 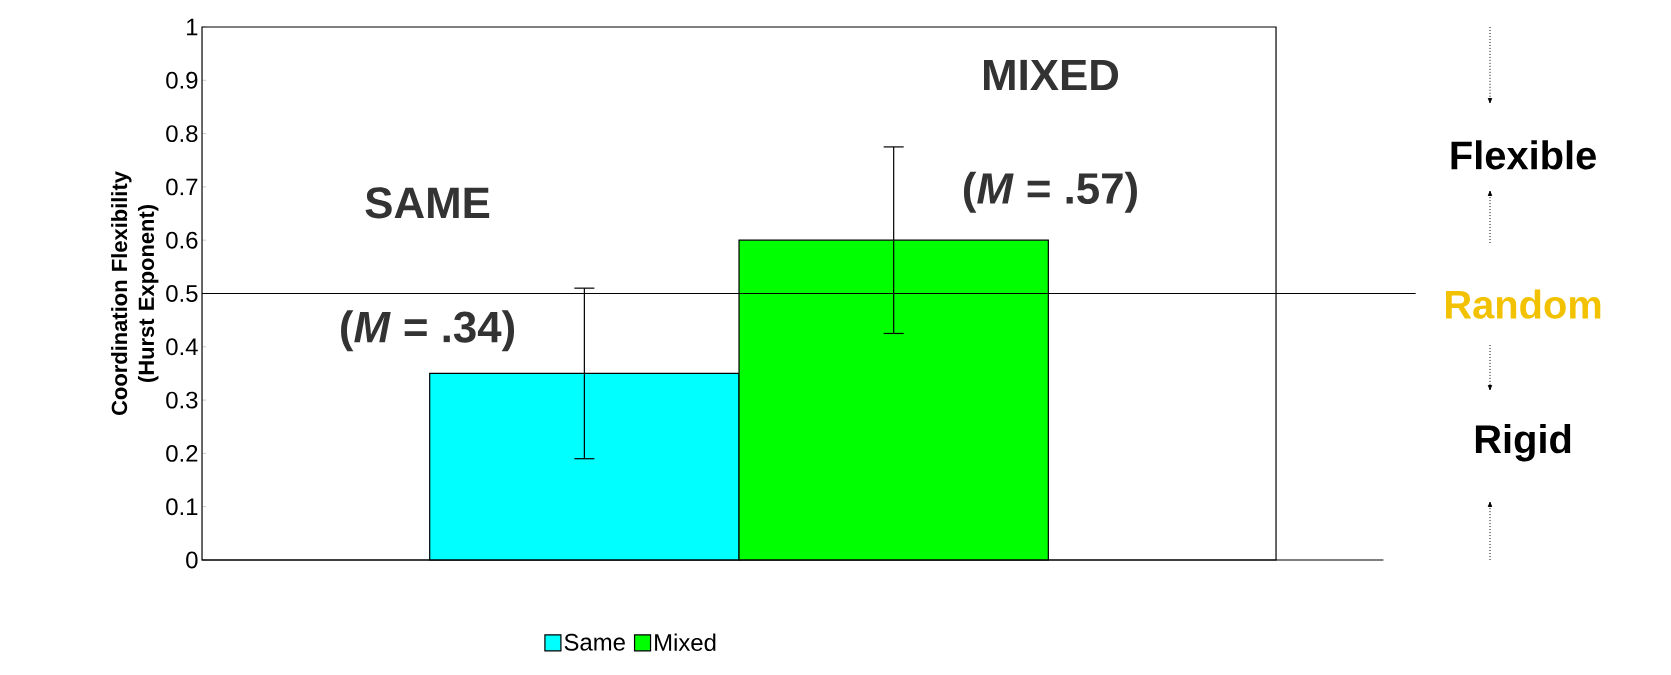 What do you see at coordinates (182, 347) in the screenshot?
I see `y-tick-label: 0.4` at bounding box center [182, 347].